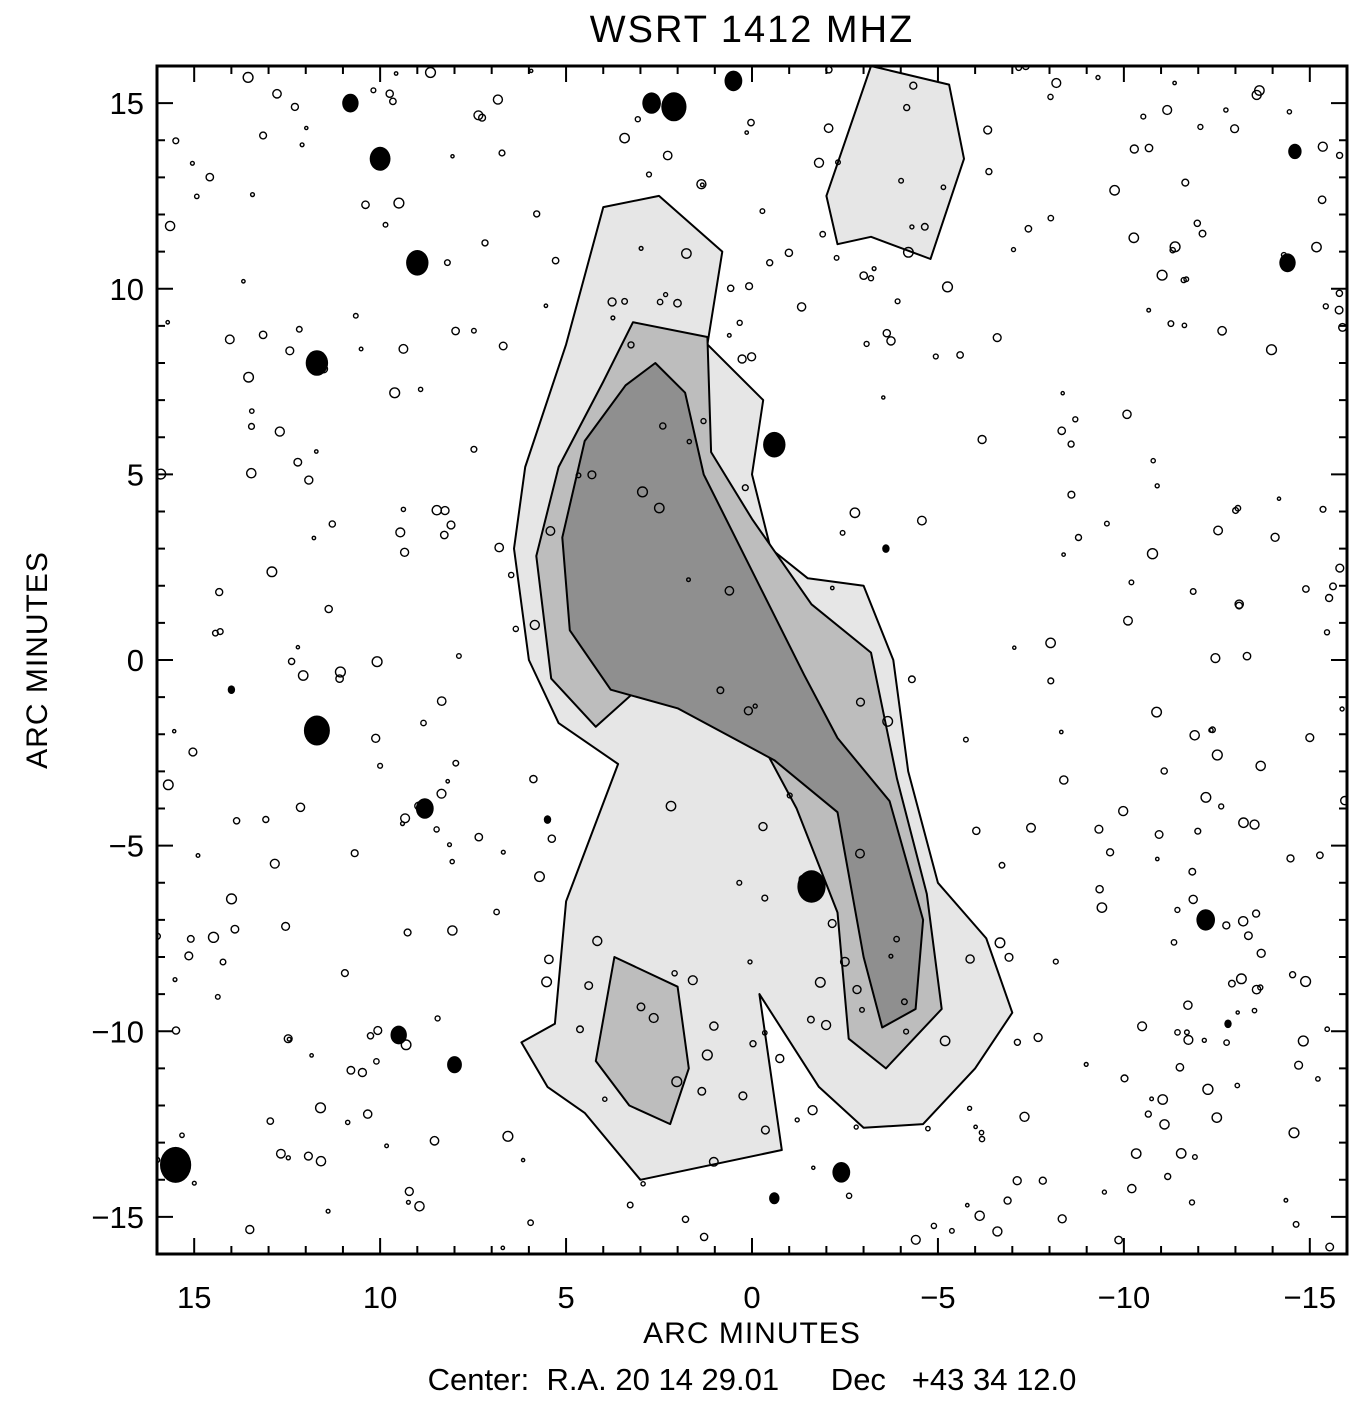  I want to click on y-tick-label: −5, so click(126, 846).